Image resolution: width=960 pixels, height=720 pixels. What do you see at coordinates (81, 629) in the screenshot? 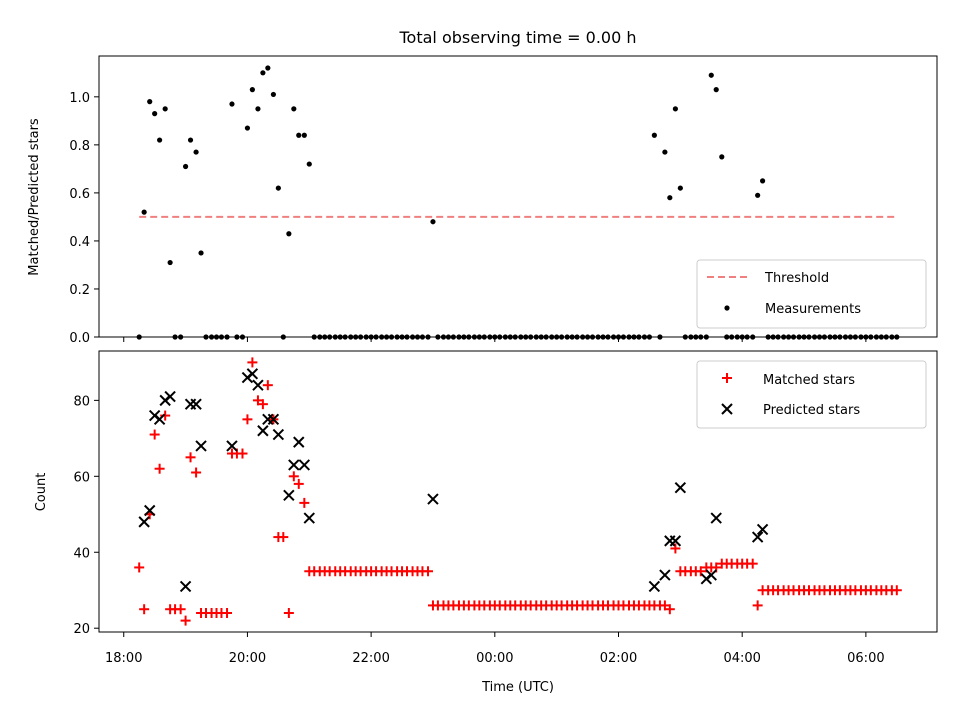
I see `bottom-y-tick-label: 20` at bounding box center [81, 629].